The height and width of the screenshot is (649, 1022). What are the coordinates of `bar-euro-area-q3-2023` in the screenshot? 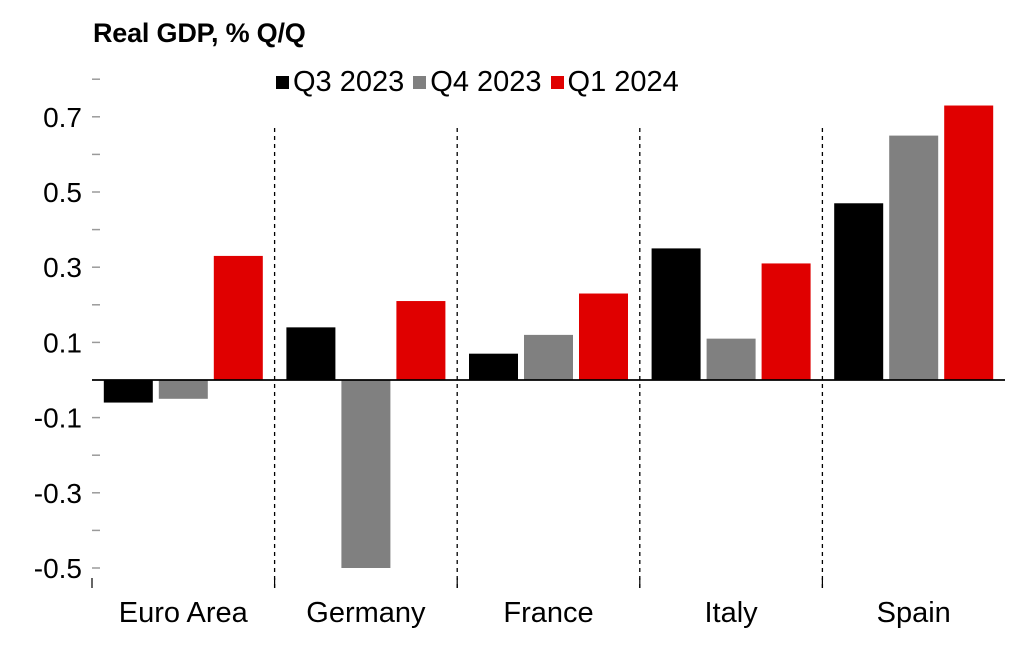 It's located at (128, 391).